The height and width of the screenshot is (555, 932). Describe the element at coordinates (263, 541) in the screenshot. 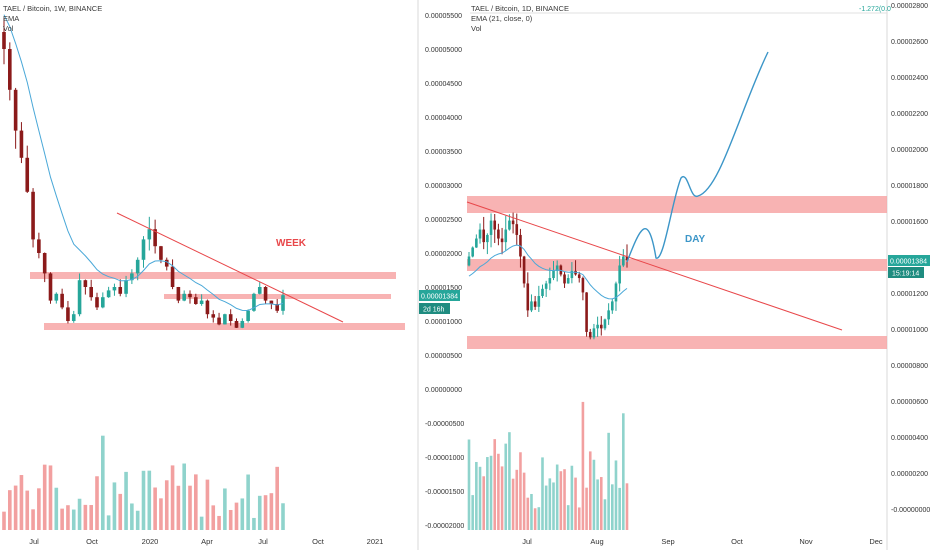

I see `left-x-tick-label: Jul` at that location.